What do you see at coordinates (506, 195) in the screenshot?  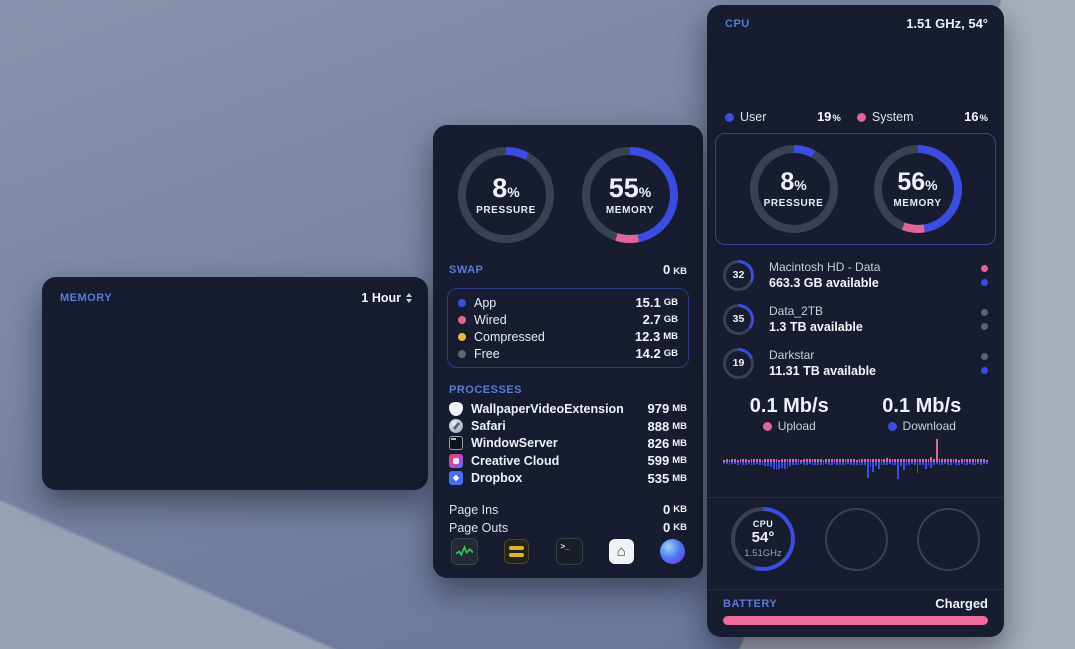 I see `pressure-gauge: 8% PRESSURE` at bounding box center [506, 195].